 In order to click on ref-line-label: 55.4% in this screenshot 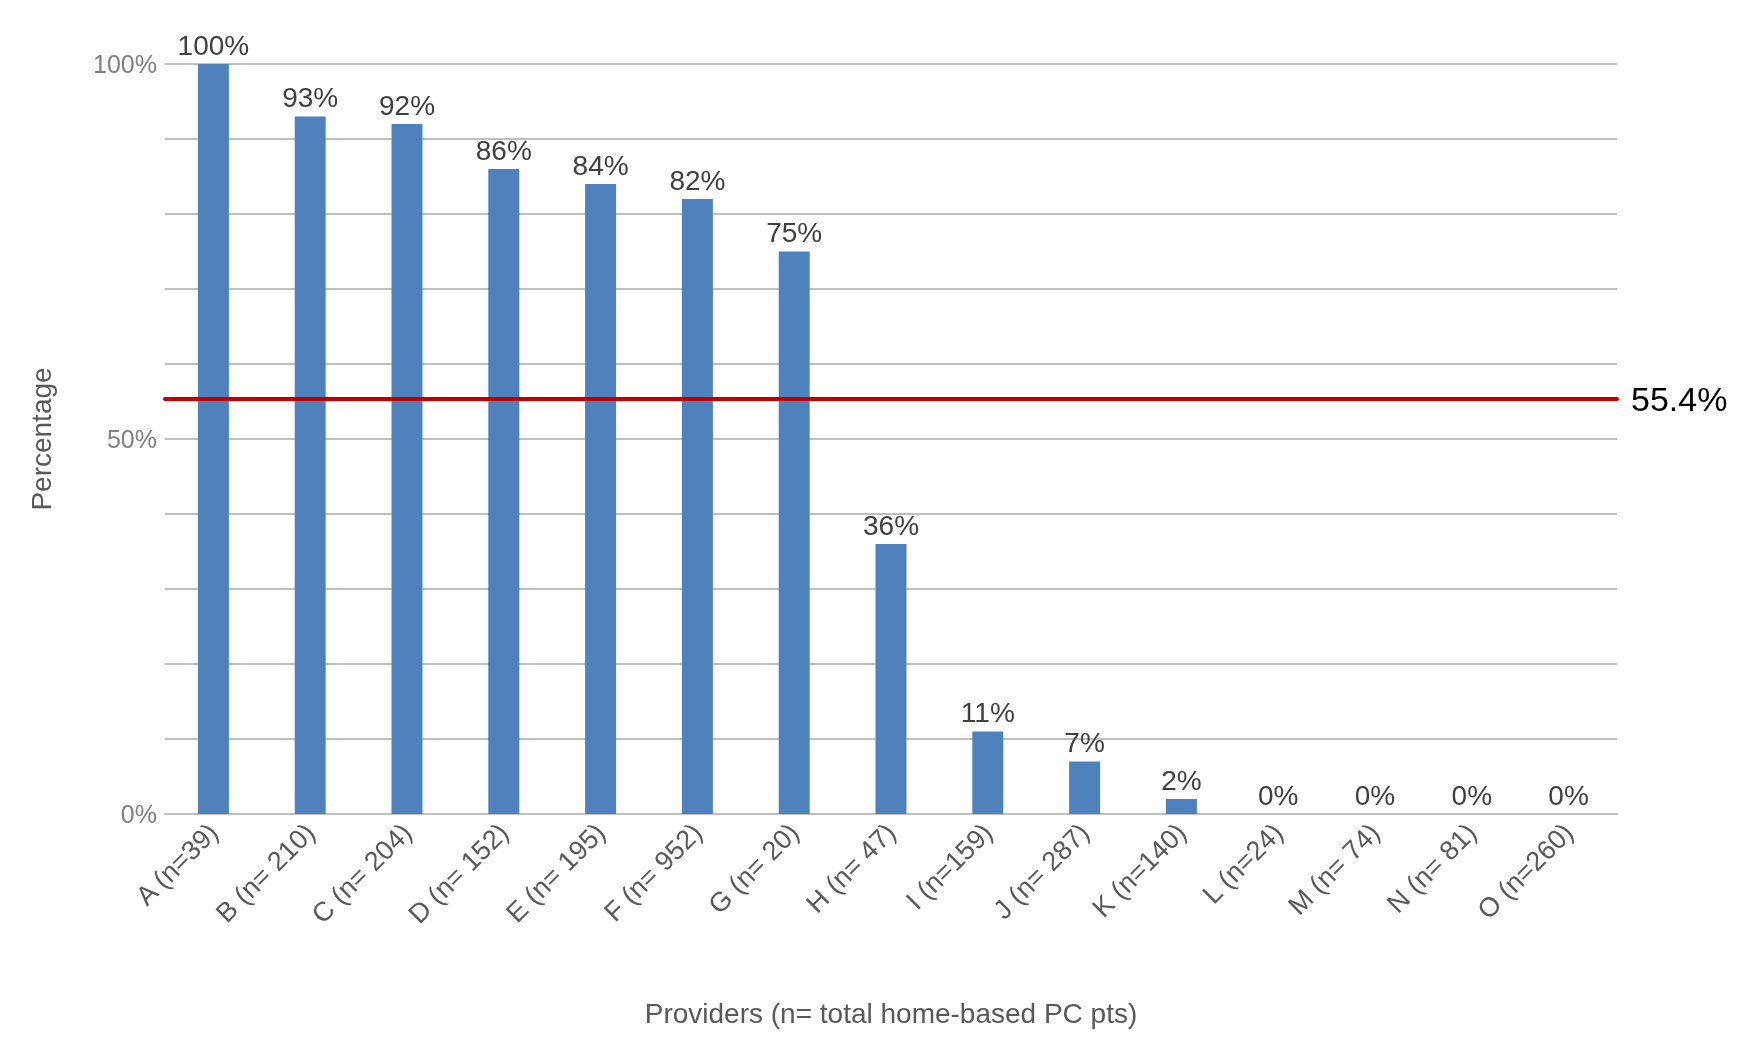, I will do `click(1679, 398)`.